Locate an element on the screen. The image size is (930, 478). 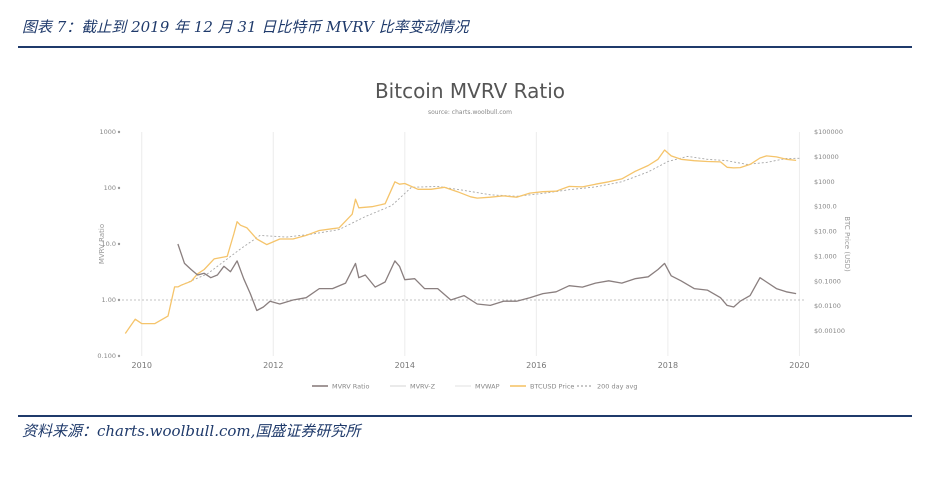
y2-axis-label: BTC Price (USD) is located at coordinates (847, 244).